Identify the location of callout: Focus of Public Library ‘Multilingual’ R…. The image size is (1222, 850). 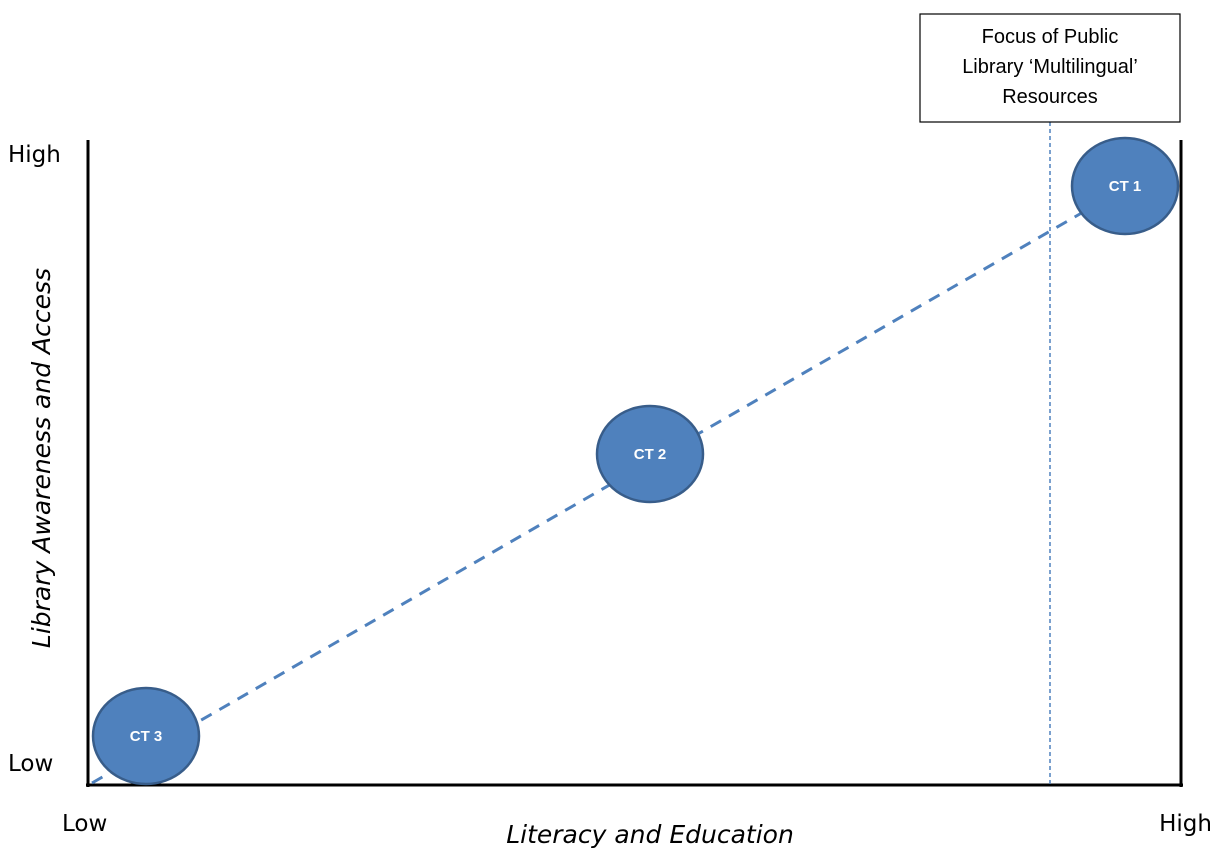
(1050, 68).